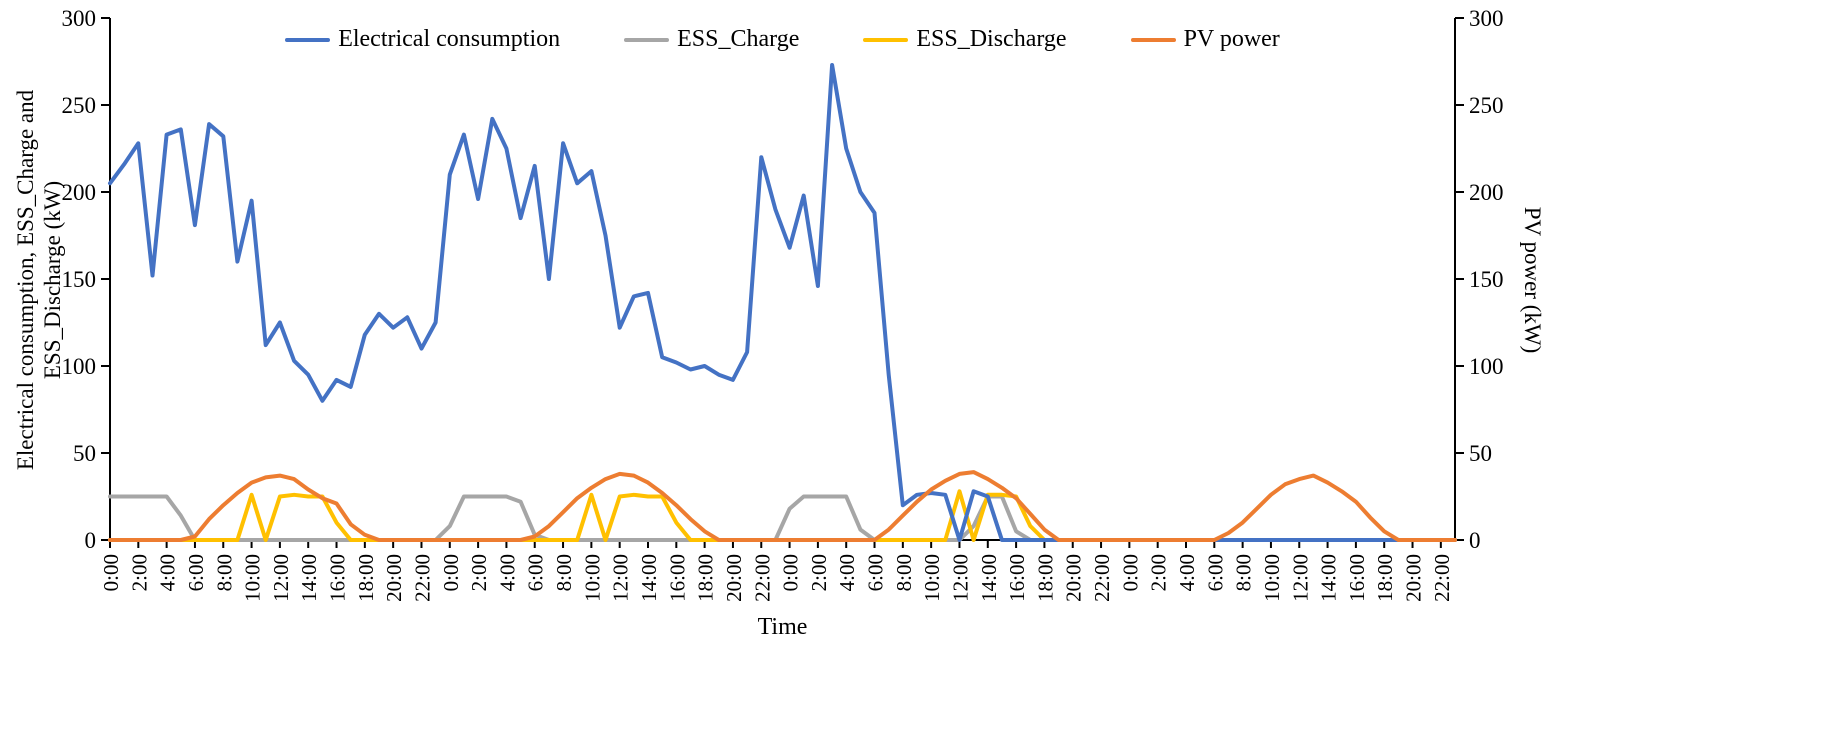 This screenshot has height=746, width=1837. I want to click on legend-item-ess-charge: ESS_Charge, so click(711, 39).